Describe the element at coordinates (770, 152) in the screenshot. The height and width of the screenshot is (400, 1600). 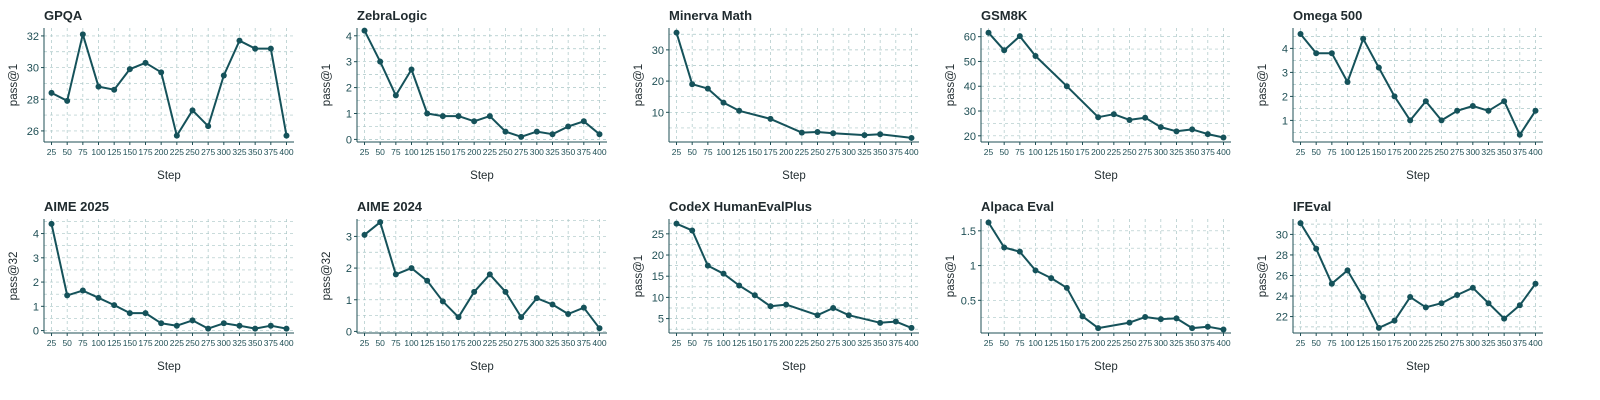
I see `x-tick-label: 175` at that location.